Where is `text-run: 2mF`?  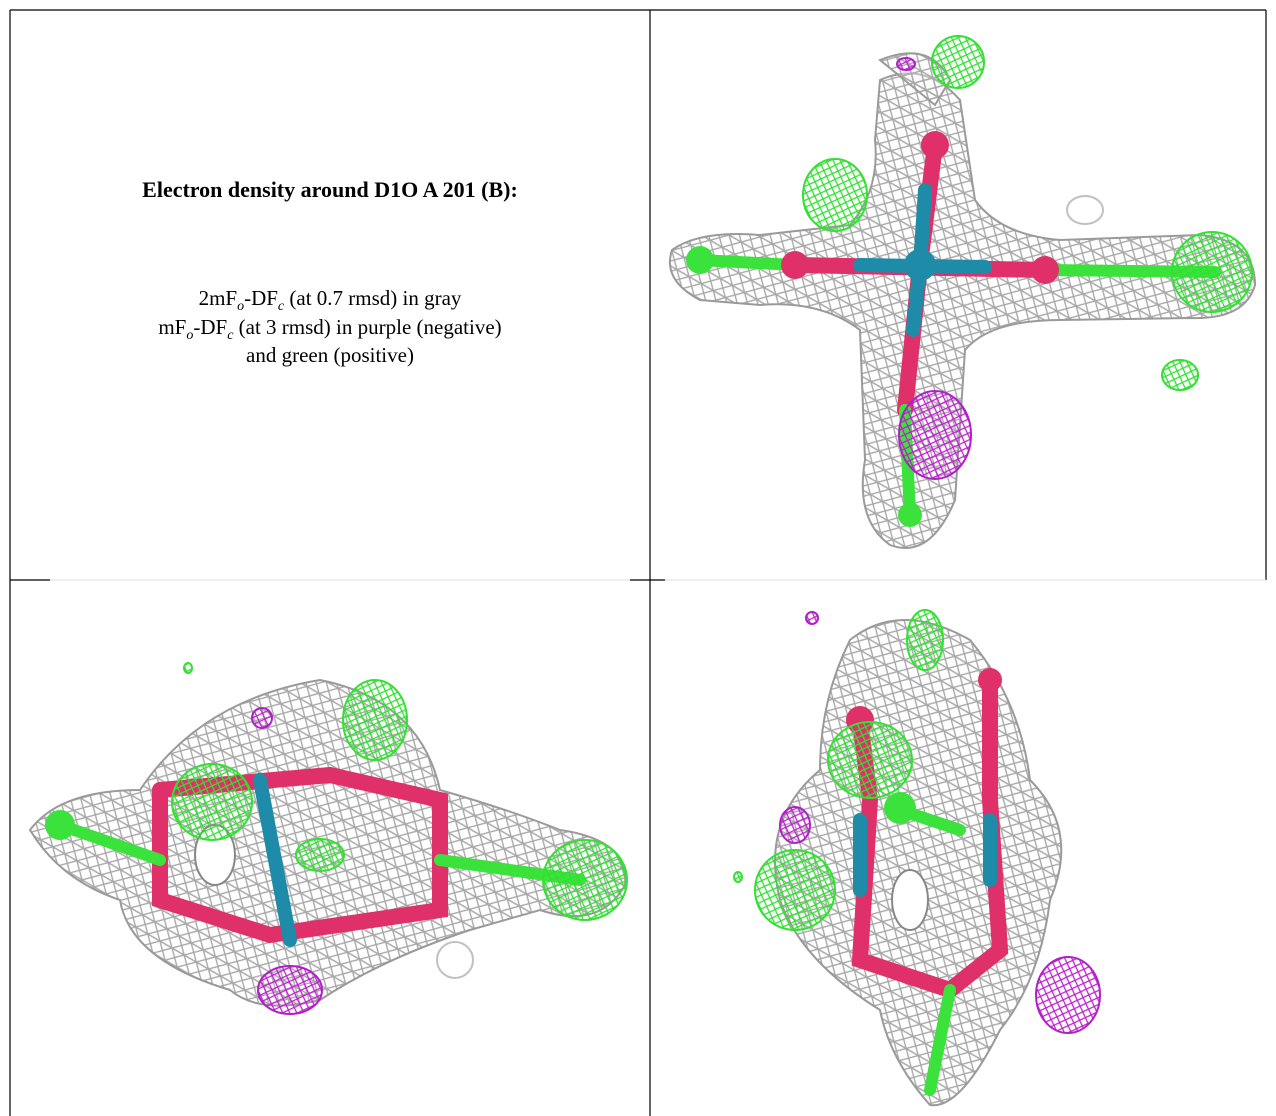 text-run: 2mF is located at coordinates (218, 298).